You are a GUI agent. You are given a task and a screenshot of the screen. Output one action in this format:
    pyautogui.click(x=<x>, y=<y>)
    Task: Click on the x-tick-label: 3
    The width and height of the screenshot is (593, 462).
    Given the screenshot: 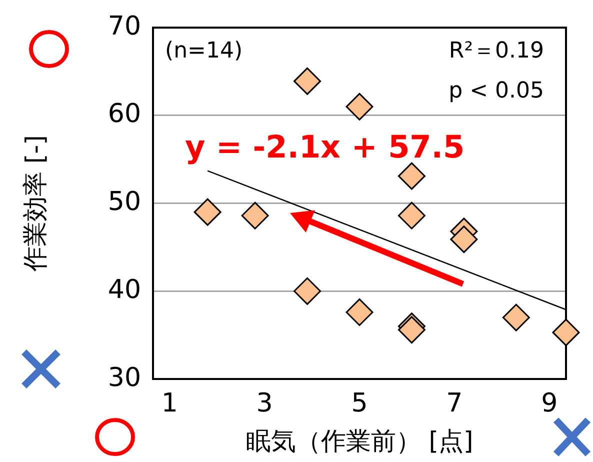 What is the action you would take?
    pyautogui.click(x=264, y=403)
    